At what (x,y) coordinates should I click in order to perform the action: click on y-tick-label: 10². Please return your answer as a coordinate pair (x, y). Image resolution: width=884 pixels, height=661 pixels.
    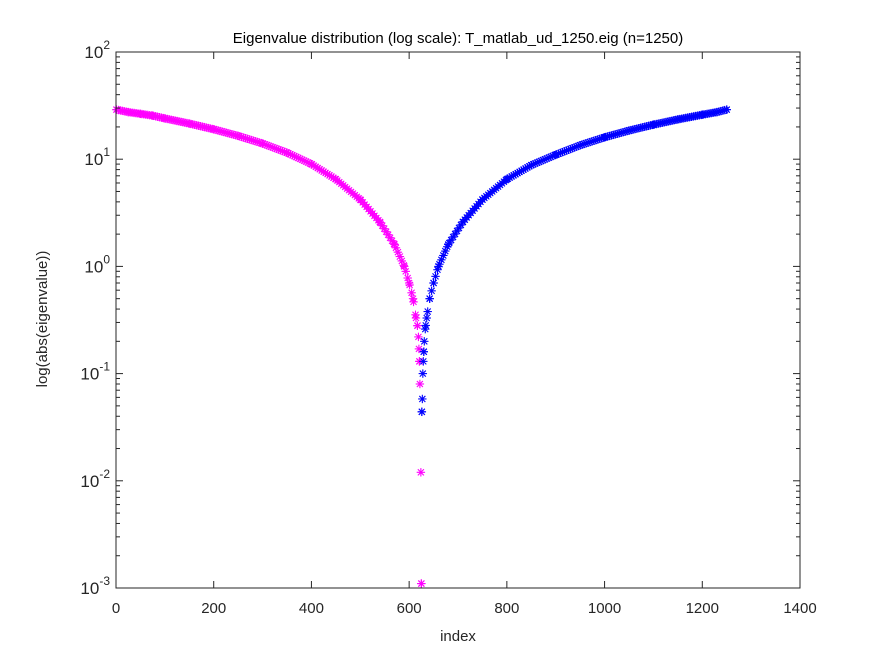
    Looking at the image, I should click on (97, 50).